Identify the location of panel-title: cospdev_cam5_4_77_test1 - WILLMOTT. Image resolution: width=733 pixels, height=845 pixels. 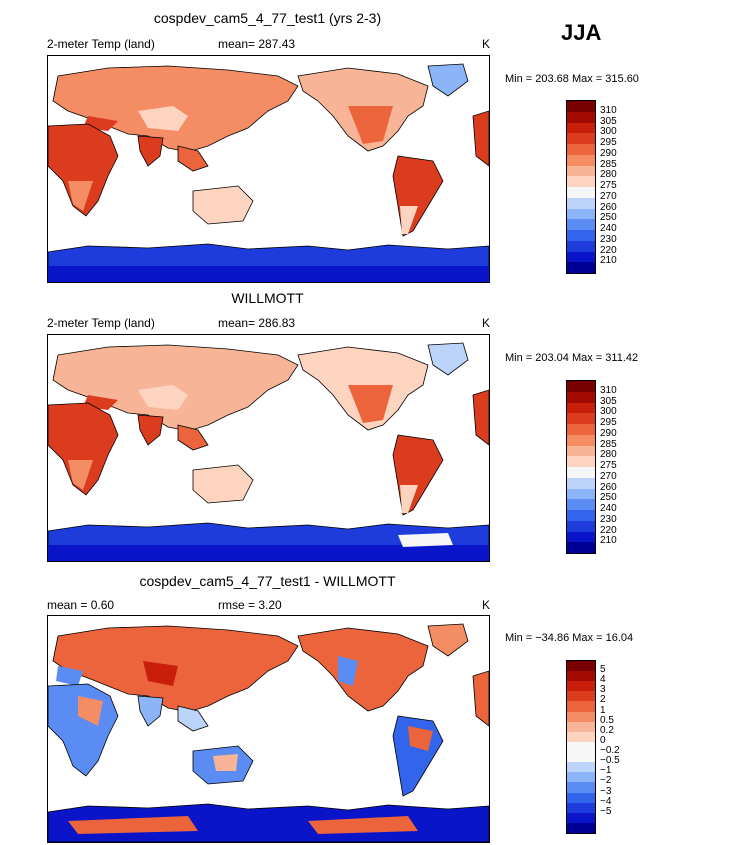
(267, 581).